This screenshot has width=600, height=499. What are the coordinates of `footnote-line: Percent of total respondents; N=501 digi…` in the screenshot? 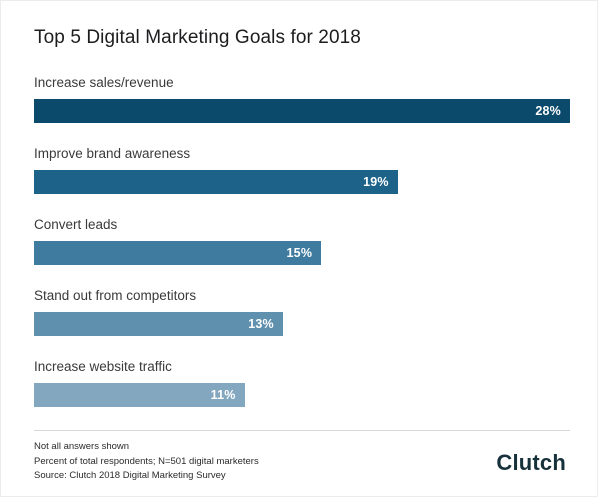 It's located at (146, 461).